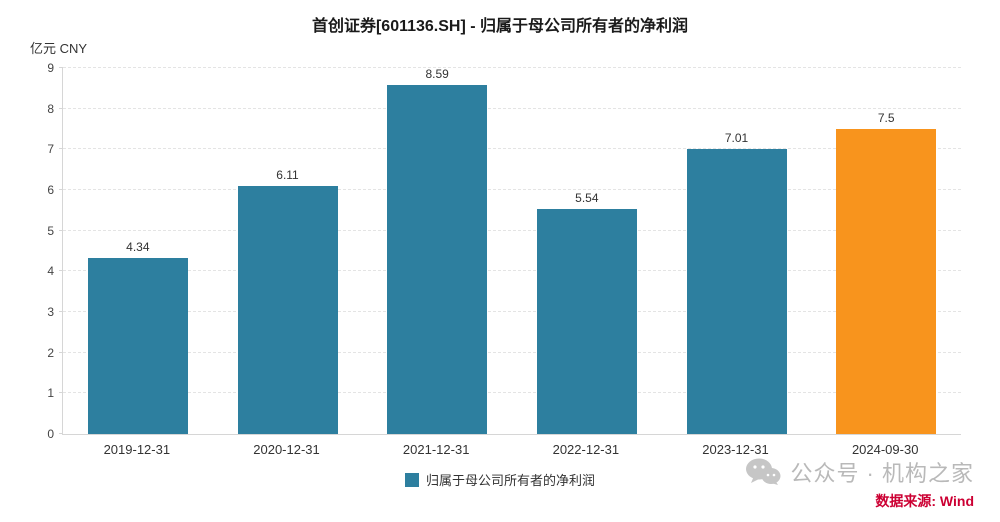 Image resolution: width=1000 pixels, height=522 pixels. What do you see at coordinates (736, 137) in the screenshot?
I see `bar-value-label: 7.01` at bounding box center [736, 137].